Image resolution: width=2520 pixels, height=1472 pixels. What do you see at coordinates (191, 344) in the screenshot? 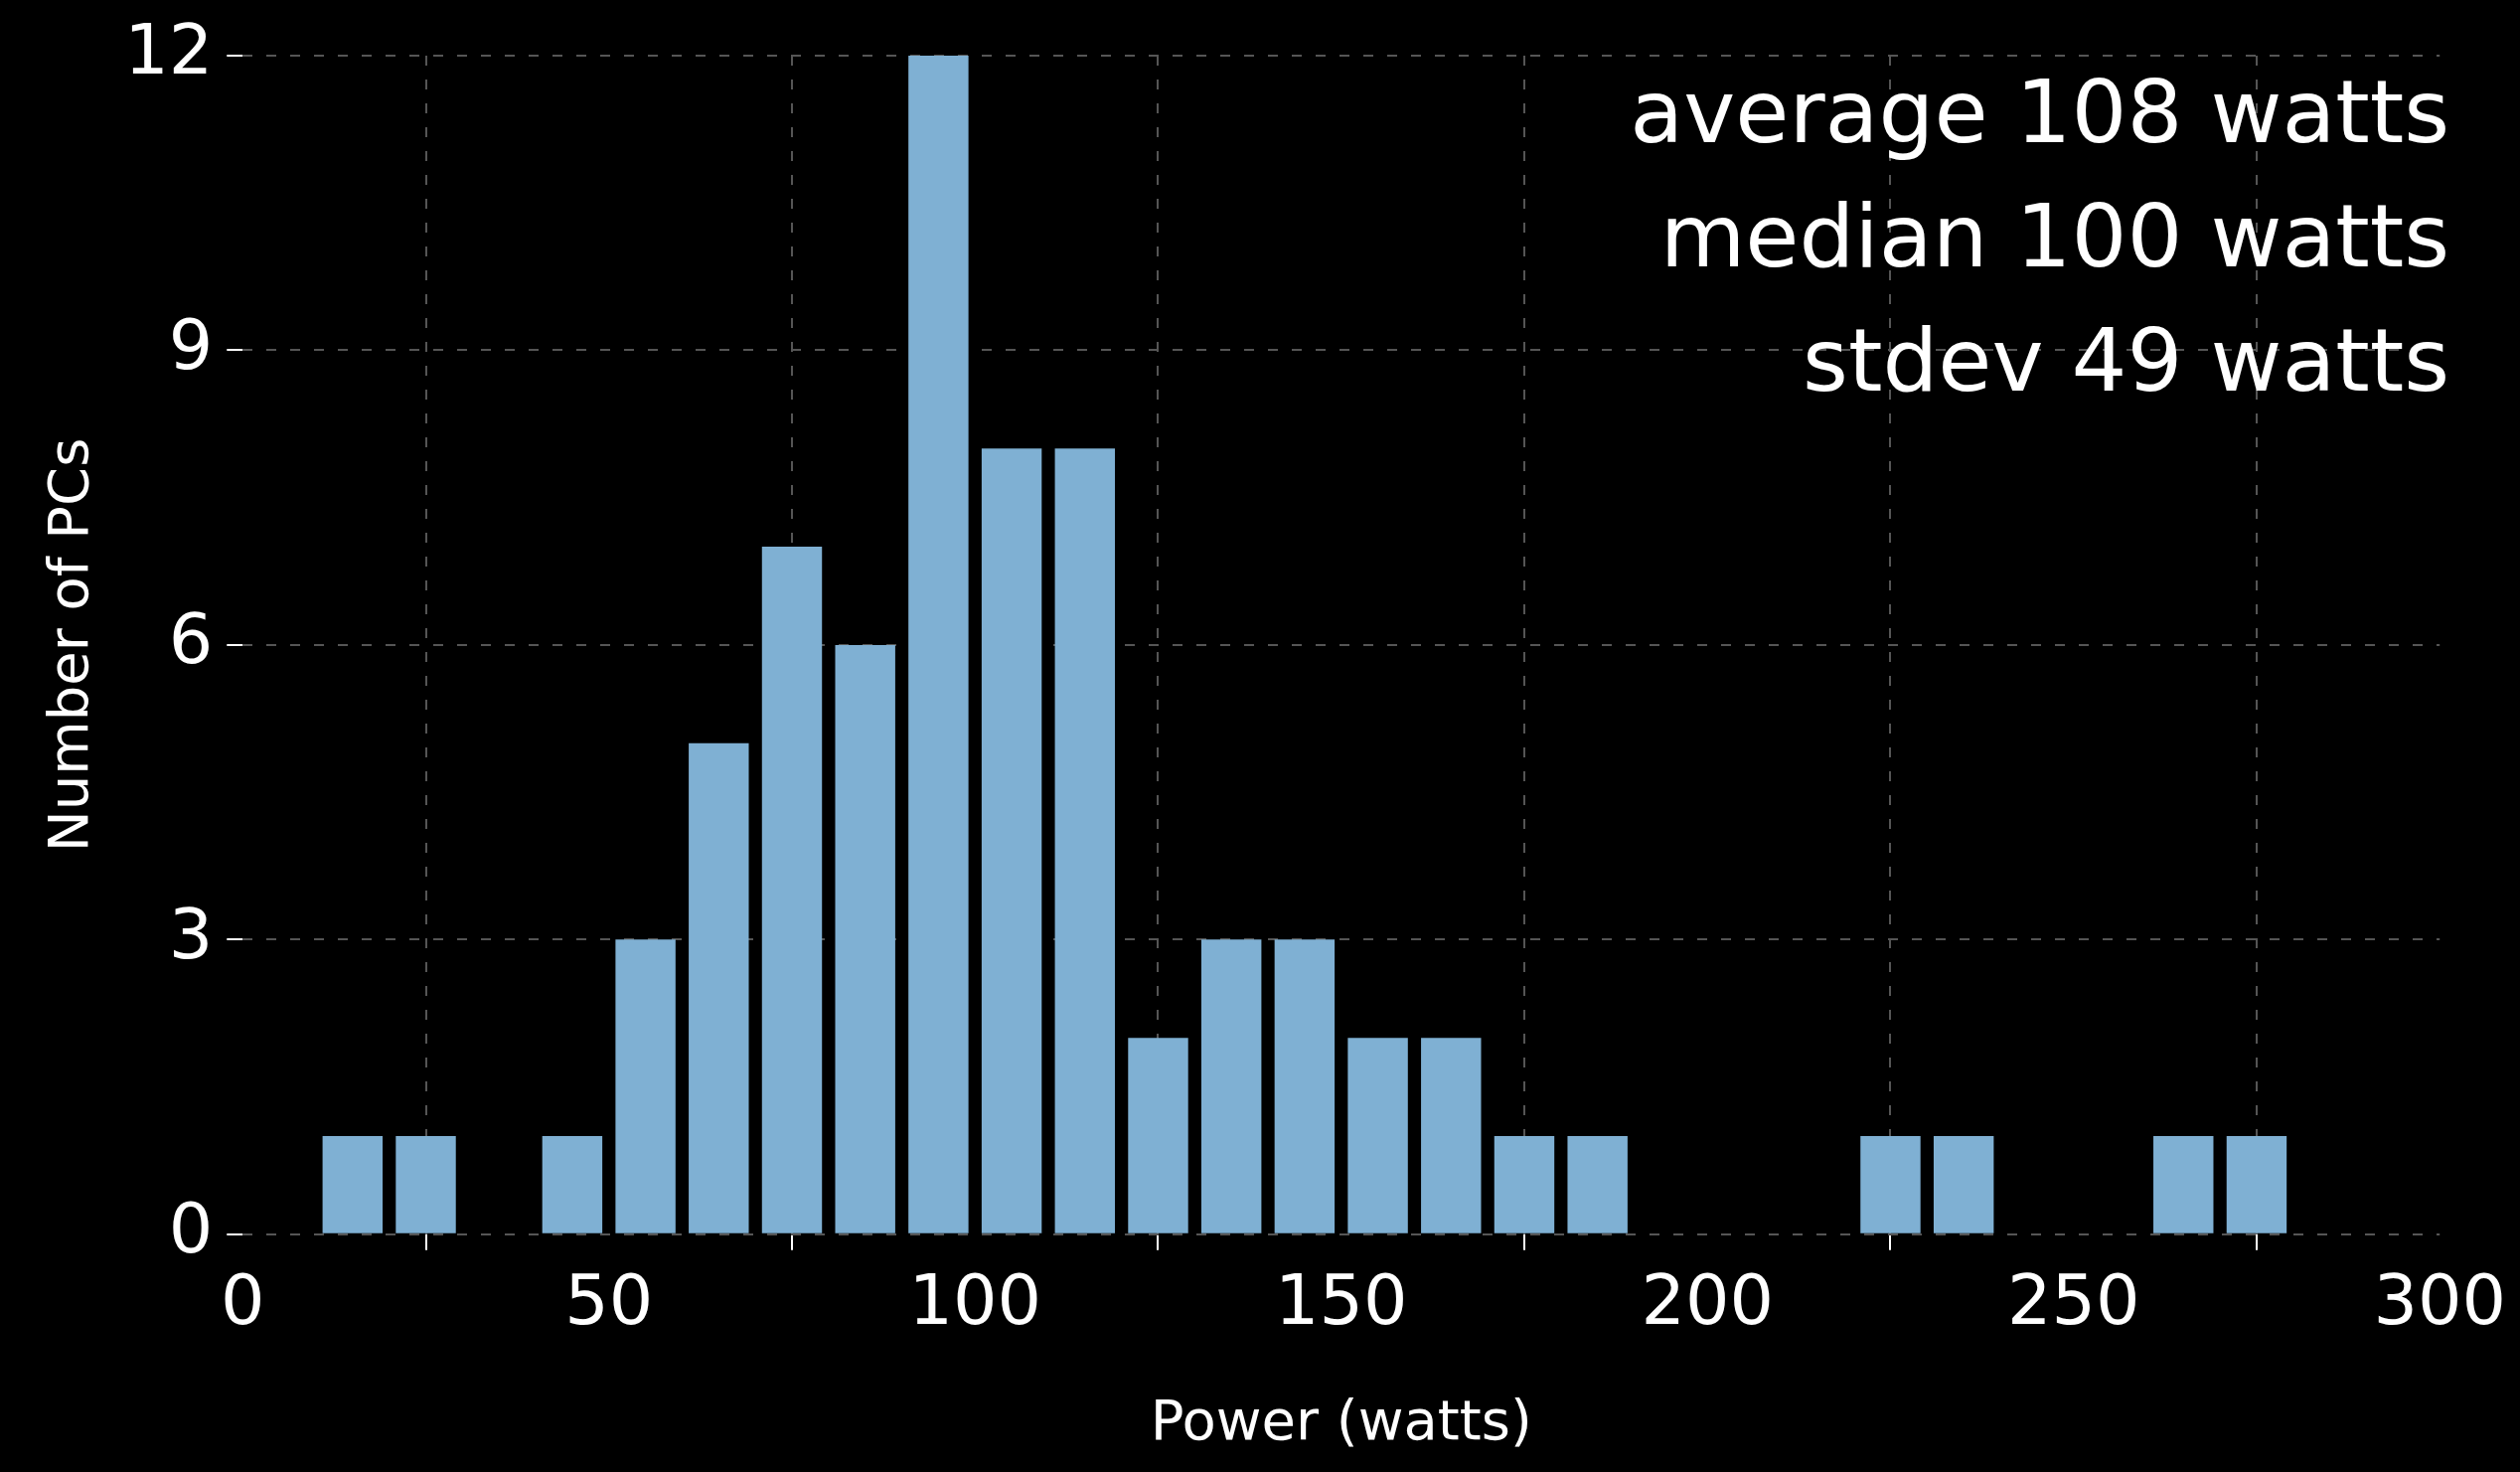
I see `y-tick-label: 9` at bounding box center [191, 344].